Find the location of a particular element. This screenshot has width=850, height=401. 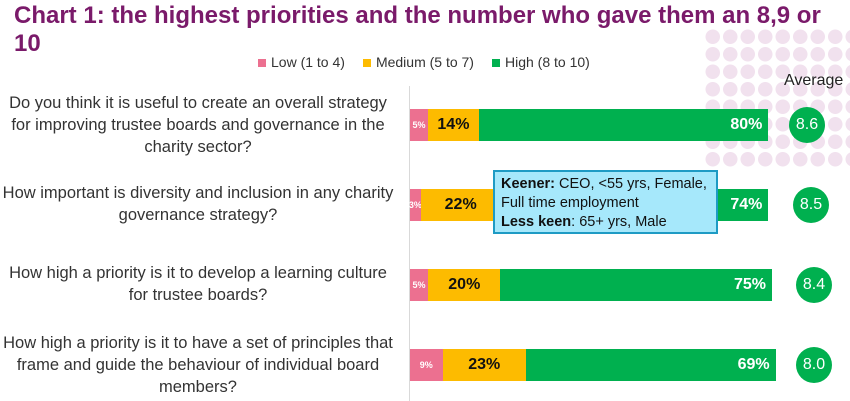

bar-segment-high: 80% is located at coordinates (623, 125).